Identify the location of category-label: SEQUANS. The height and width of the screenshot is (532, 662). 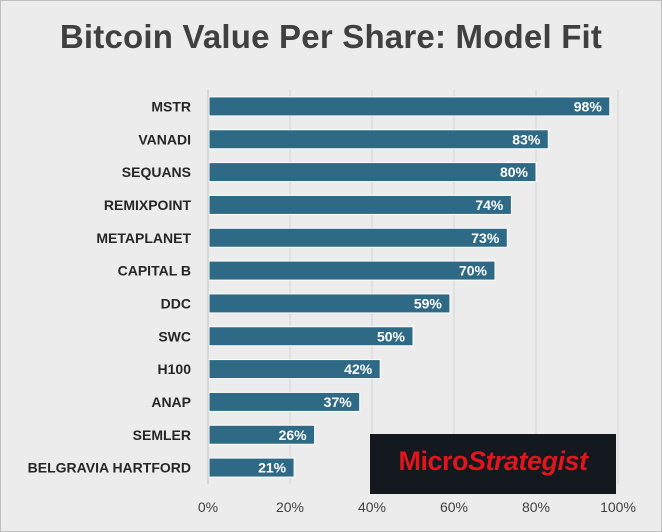
(156, 172).